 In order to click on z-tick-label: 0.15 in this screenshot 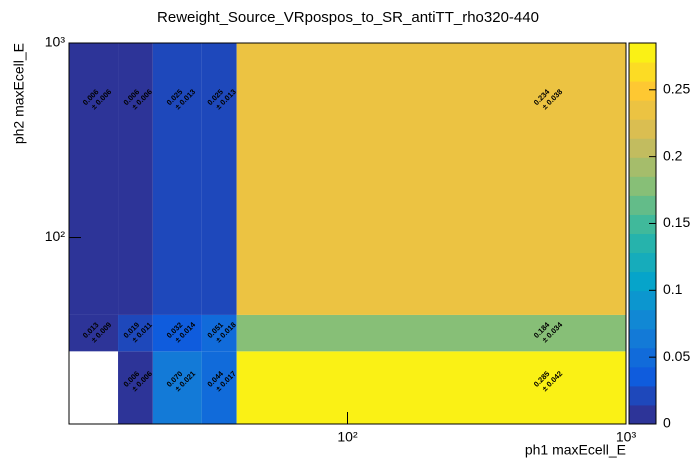, I will do `click(676, 222)`.